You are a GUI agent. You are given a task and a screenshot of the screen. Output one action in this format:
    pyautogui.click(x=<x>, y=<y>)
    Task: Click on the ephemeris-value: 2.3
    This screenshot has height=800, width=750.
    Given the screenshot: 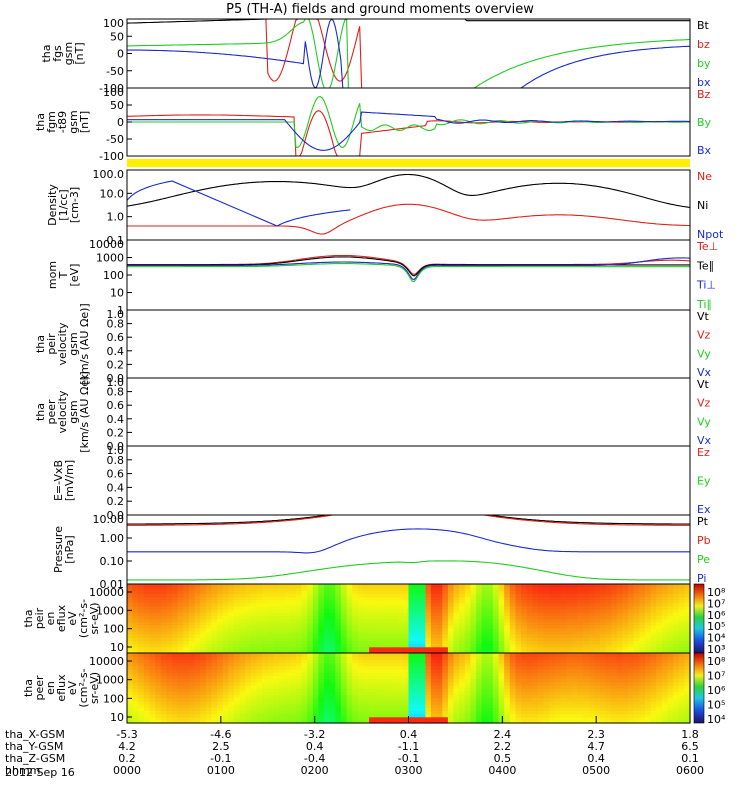 What is the action you would take?
    pyautogui.click(x=596, y=734)
    